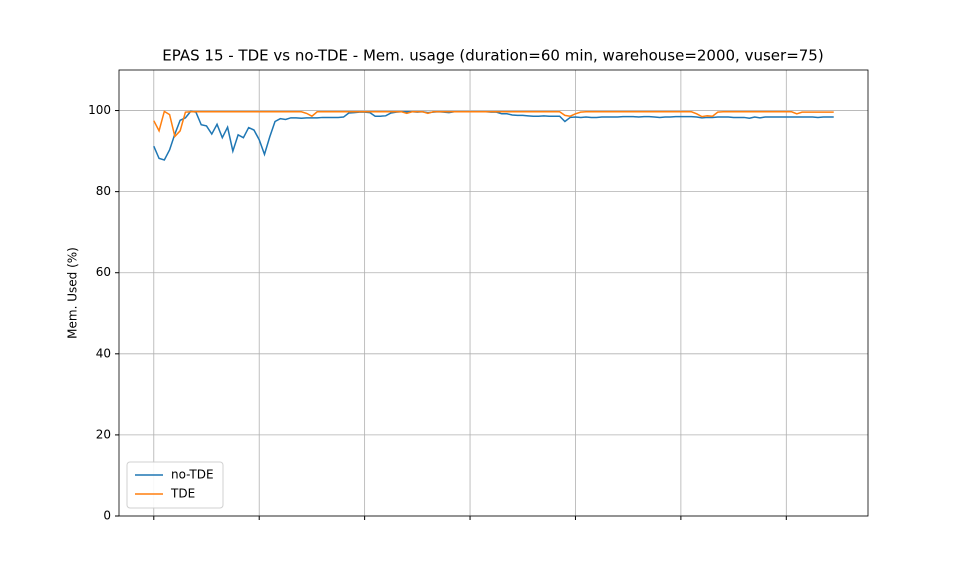  What do you see at coordinates (103, 272) in the screenshot?
I see `y-tick-label: 60` at bounding box center [103, 272].